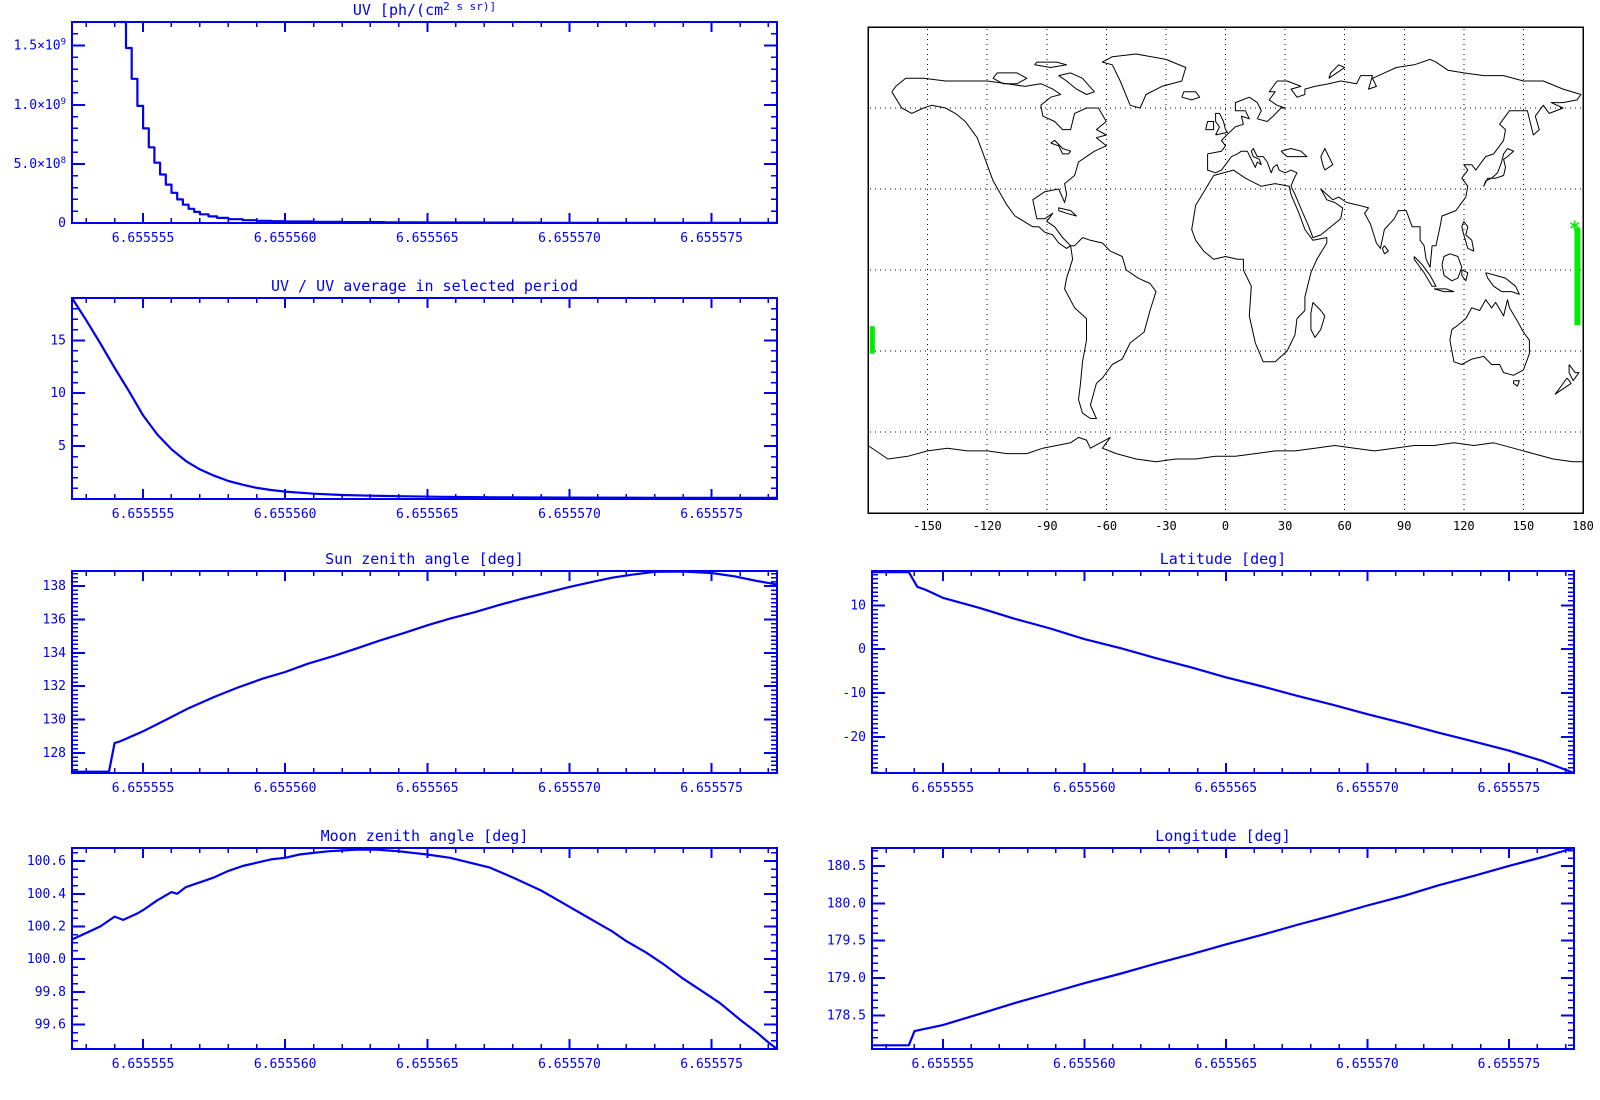  I want to click on map-lon-label: 180, so click(1583, 526).